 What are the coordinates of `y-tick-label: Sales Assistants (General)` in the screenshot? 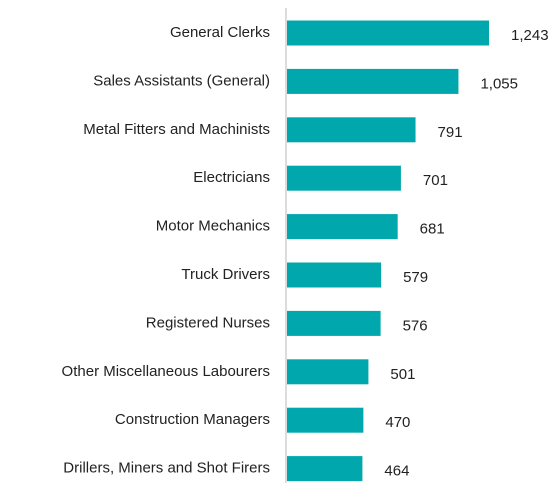 It's located at (181, 80).